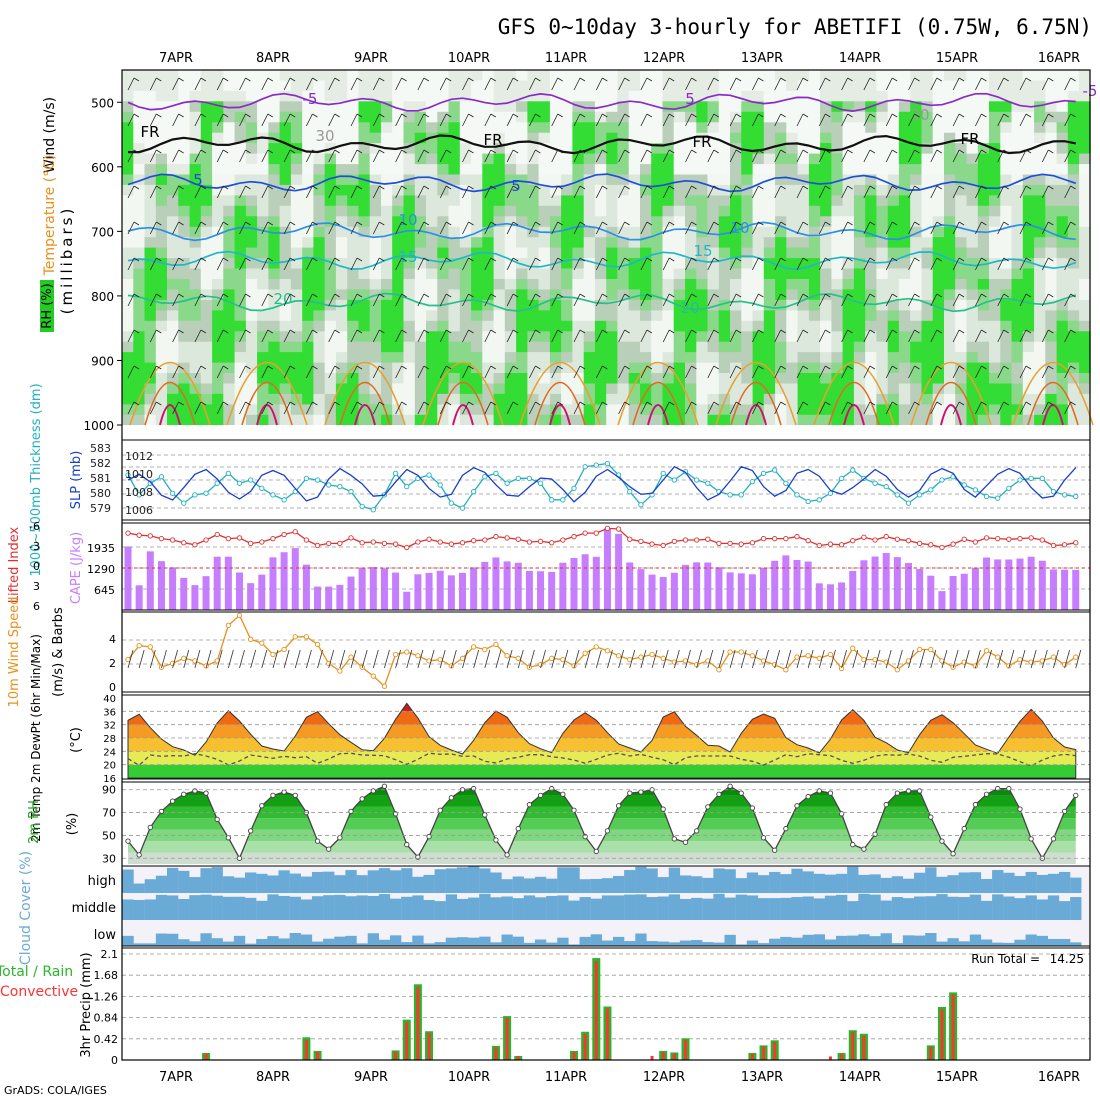  I want to click on li-tick: 3, so click(36, 586).